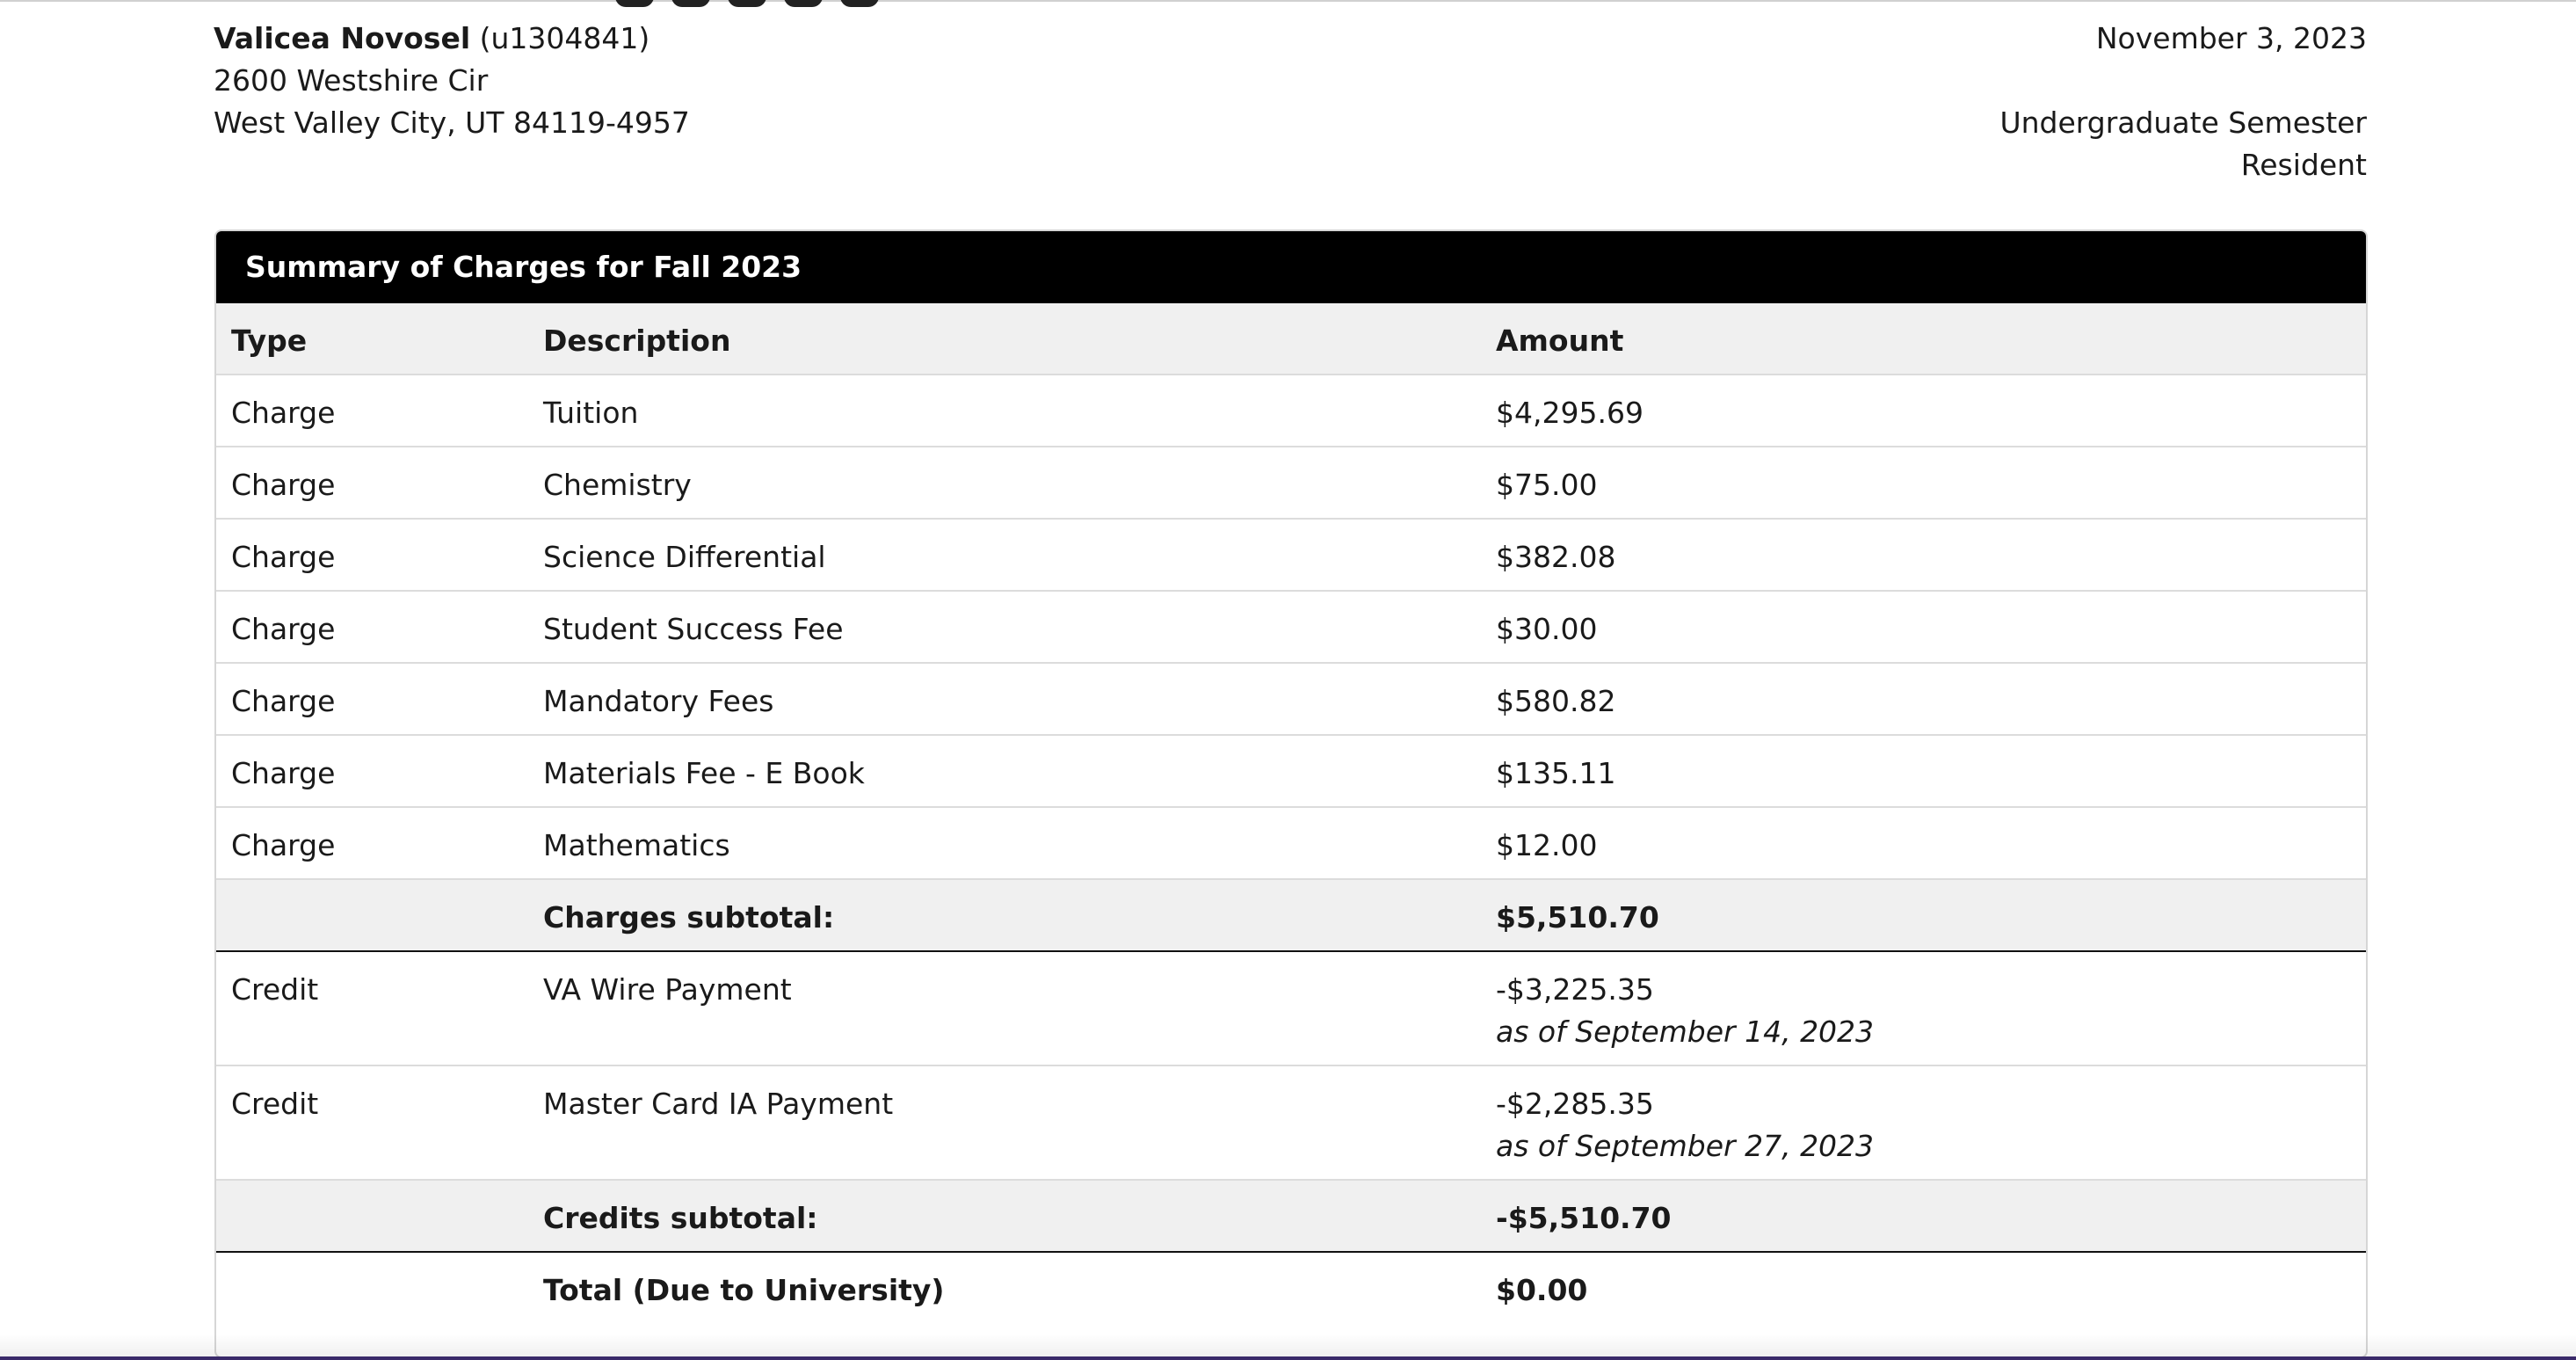 The width and height of the screenshot is (2576, 1360). I want to click on window-bottom-strip, so click(1288, 1358).